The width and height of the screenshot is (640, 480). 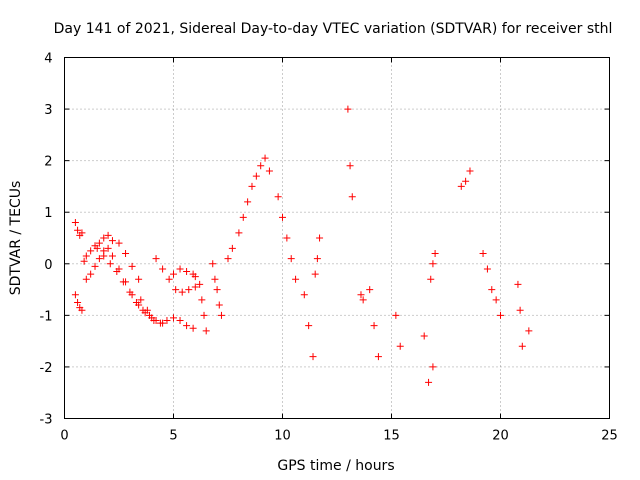 I want to click on x-tick-label: 10, so click(x=282, y=436).